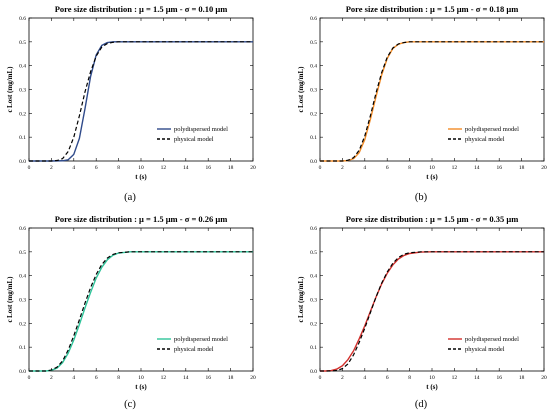  Describe the element at coordinates (421, 404) in the screenshot. I see `panel-caption: (d)` at that location.